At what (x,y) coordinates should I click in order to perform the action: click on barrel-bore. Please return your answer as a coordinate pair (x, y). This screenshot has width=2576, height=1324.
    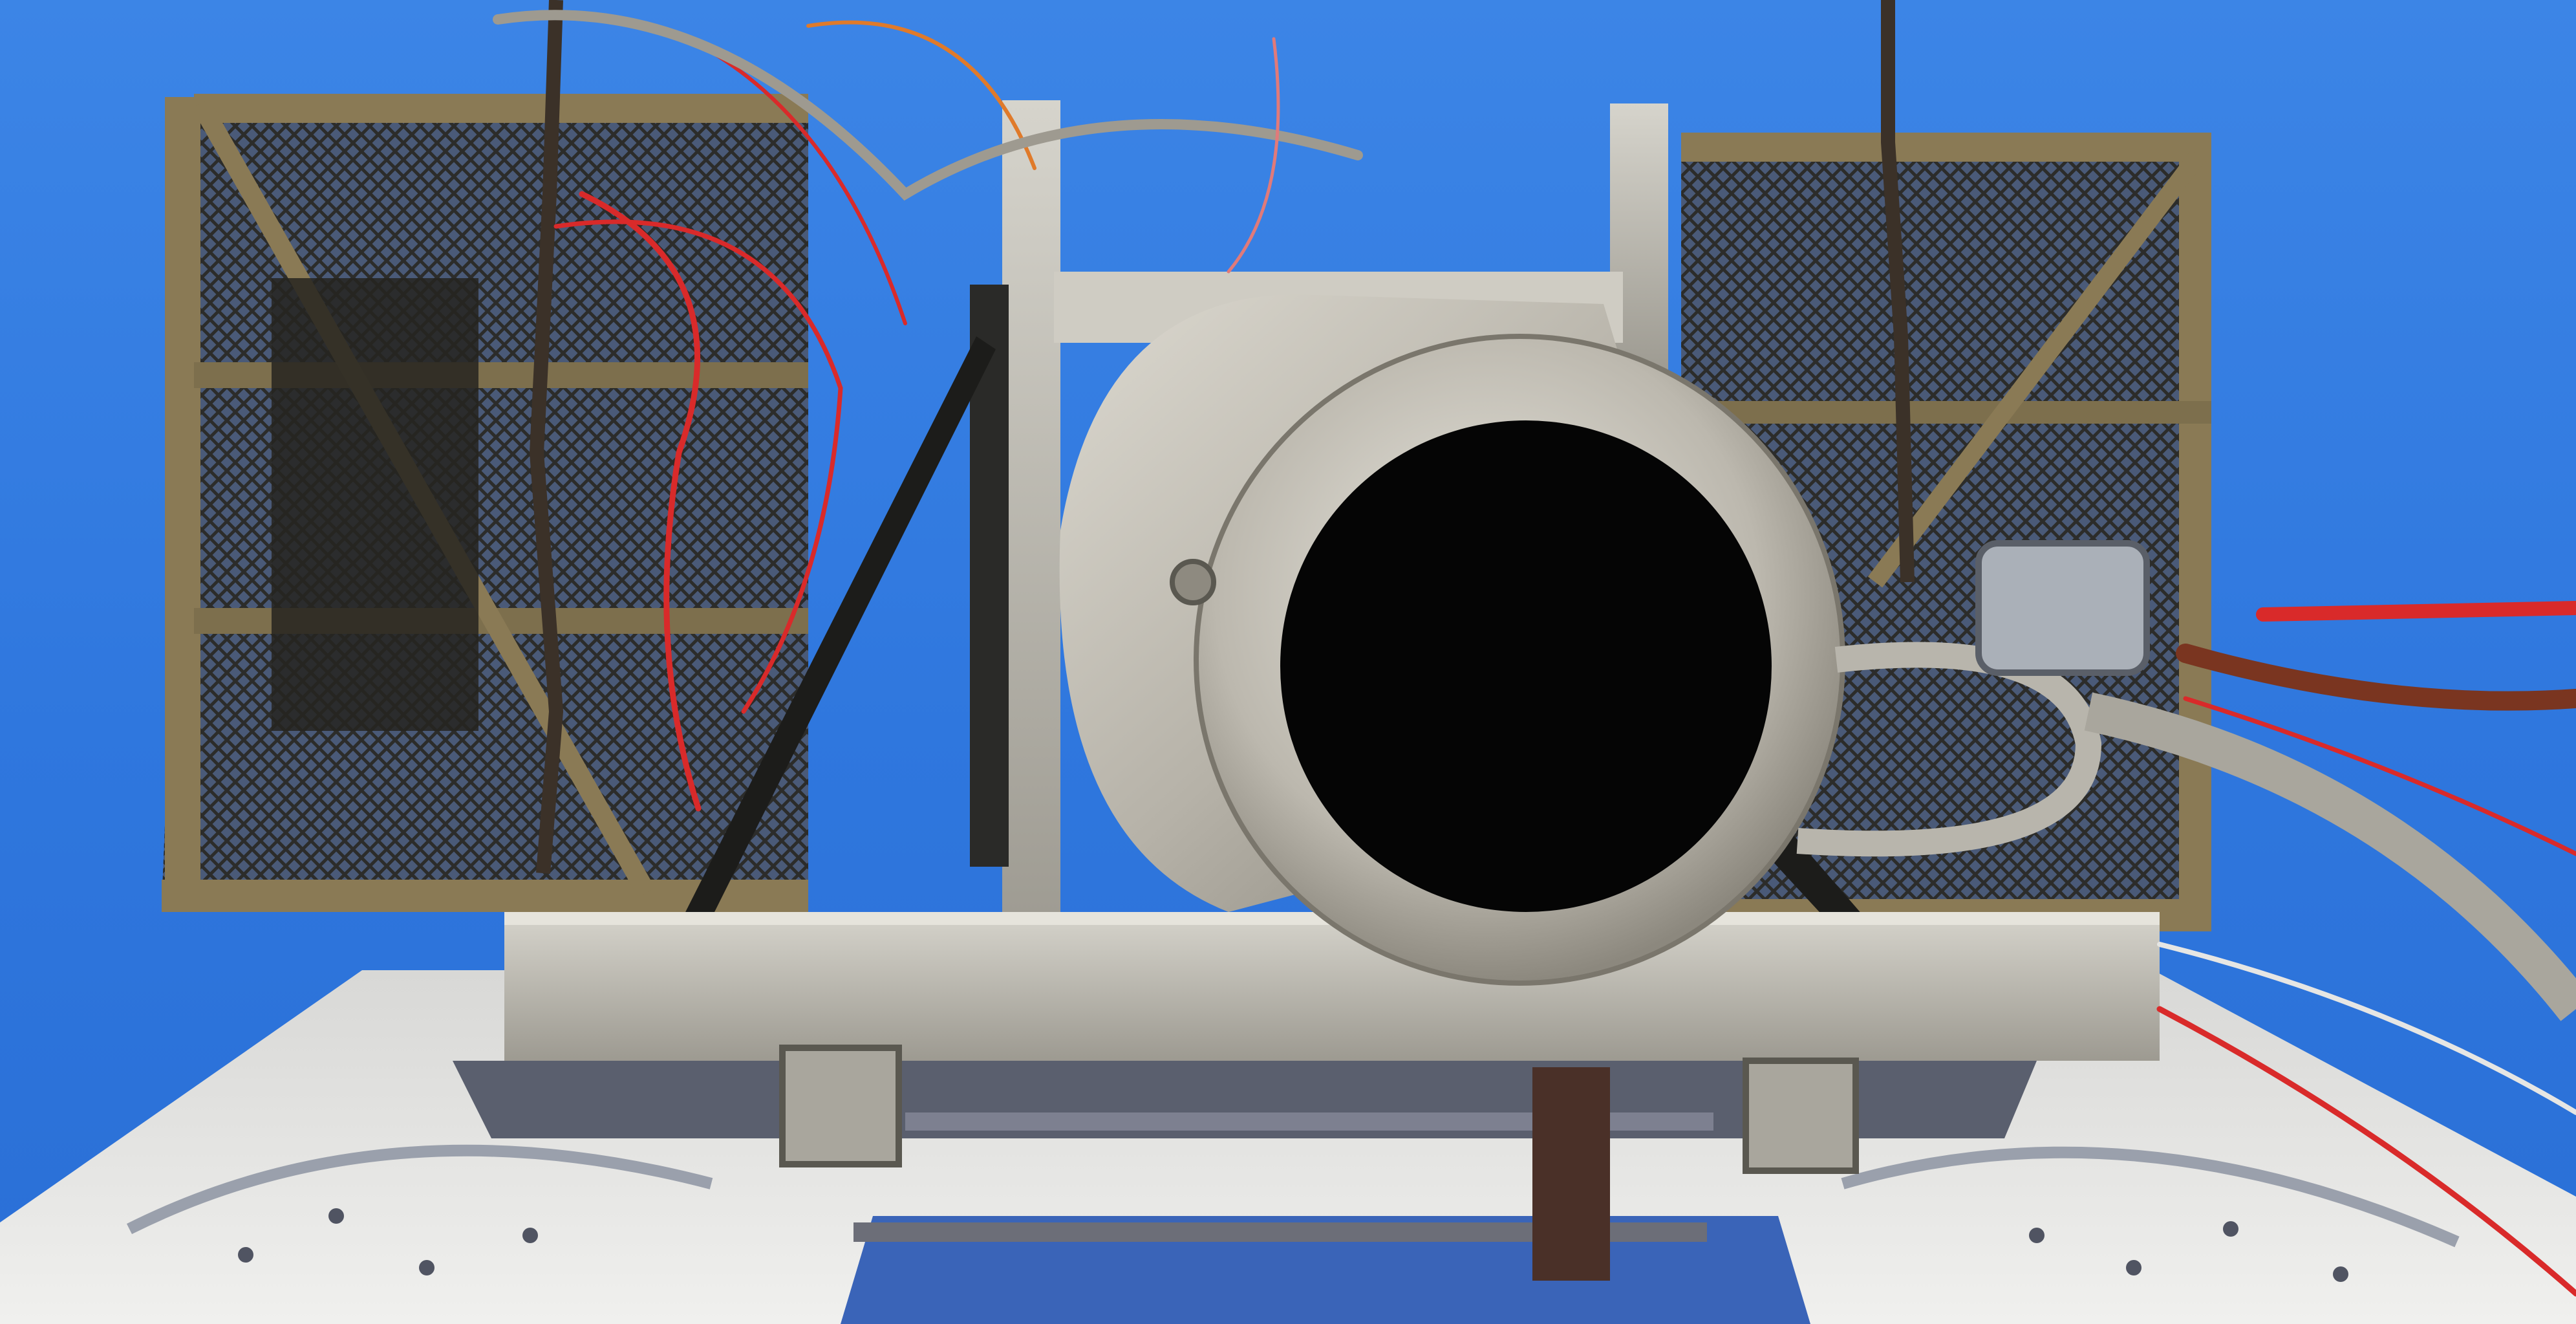
    Looking at the image, I should click on (1526, 666).